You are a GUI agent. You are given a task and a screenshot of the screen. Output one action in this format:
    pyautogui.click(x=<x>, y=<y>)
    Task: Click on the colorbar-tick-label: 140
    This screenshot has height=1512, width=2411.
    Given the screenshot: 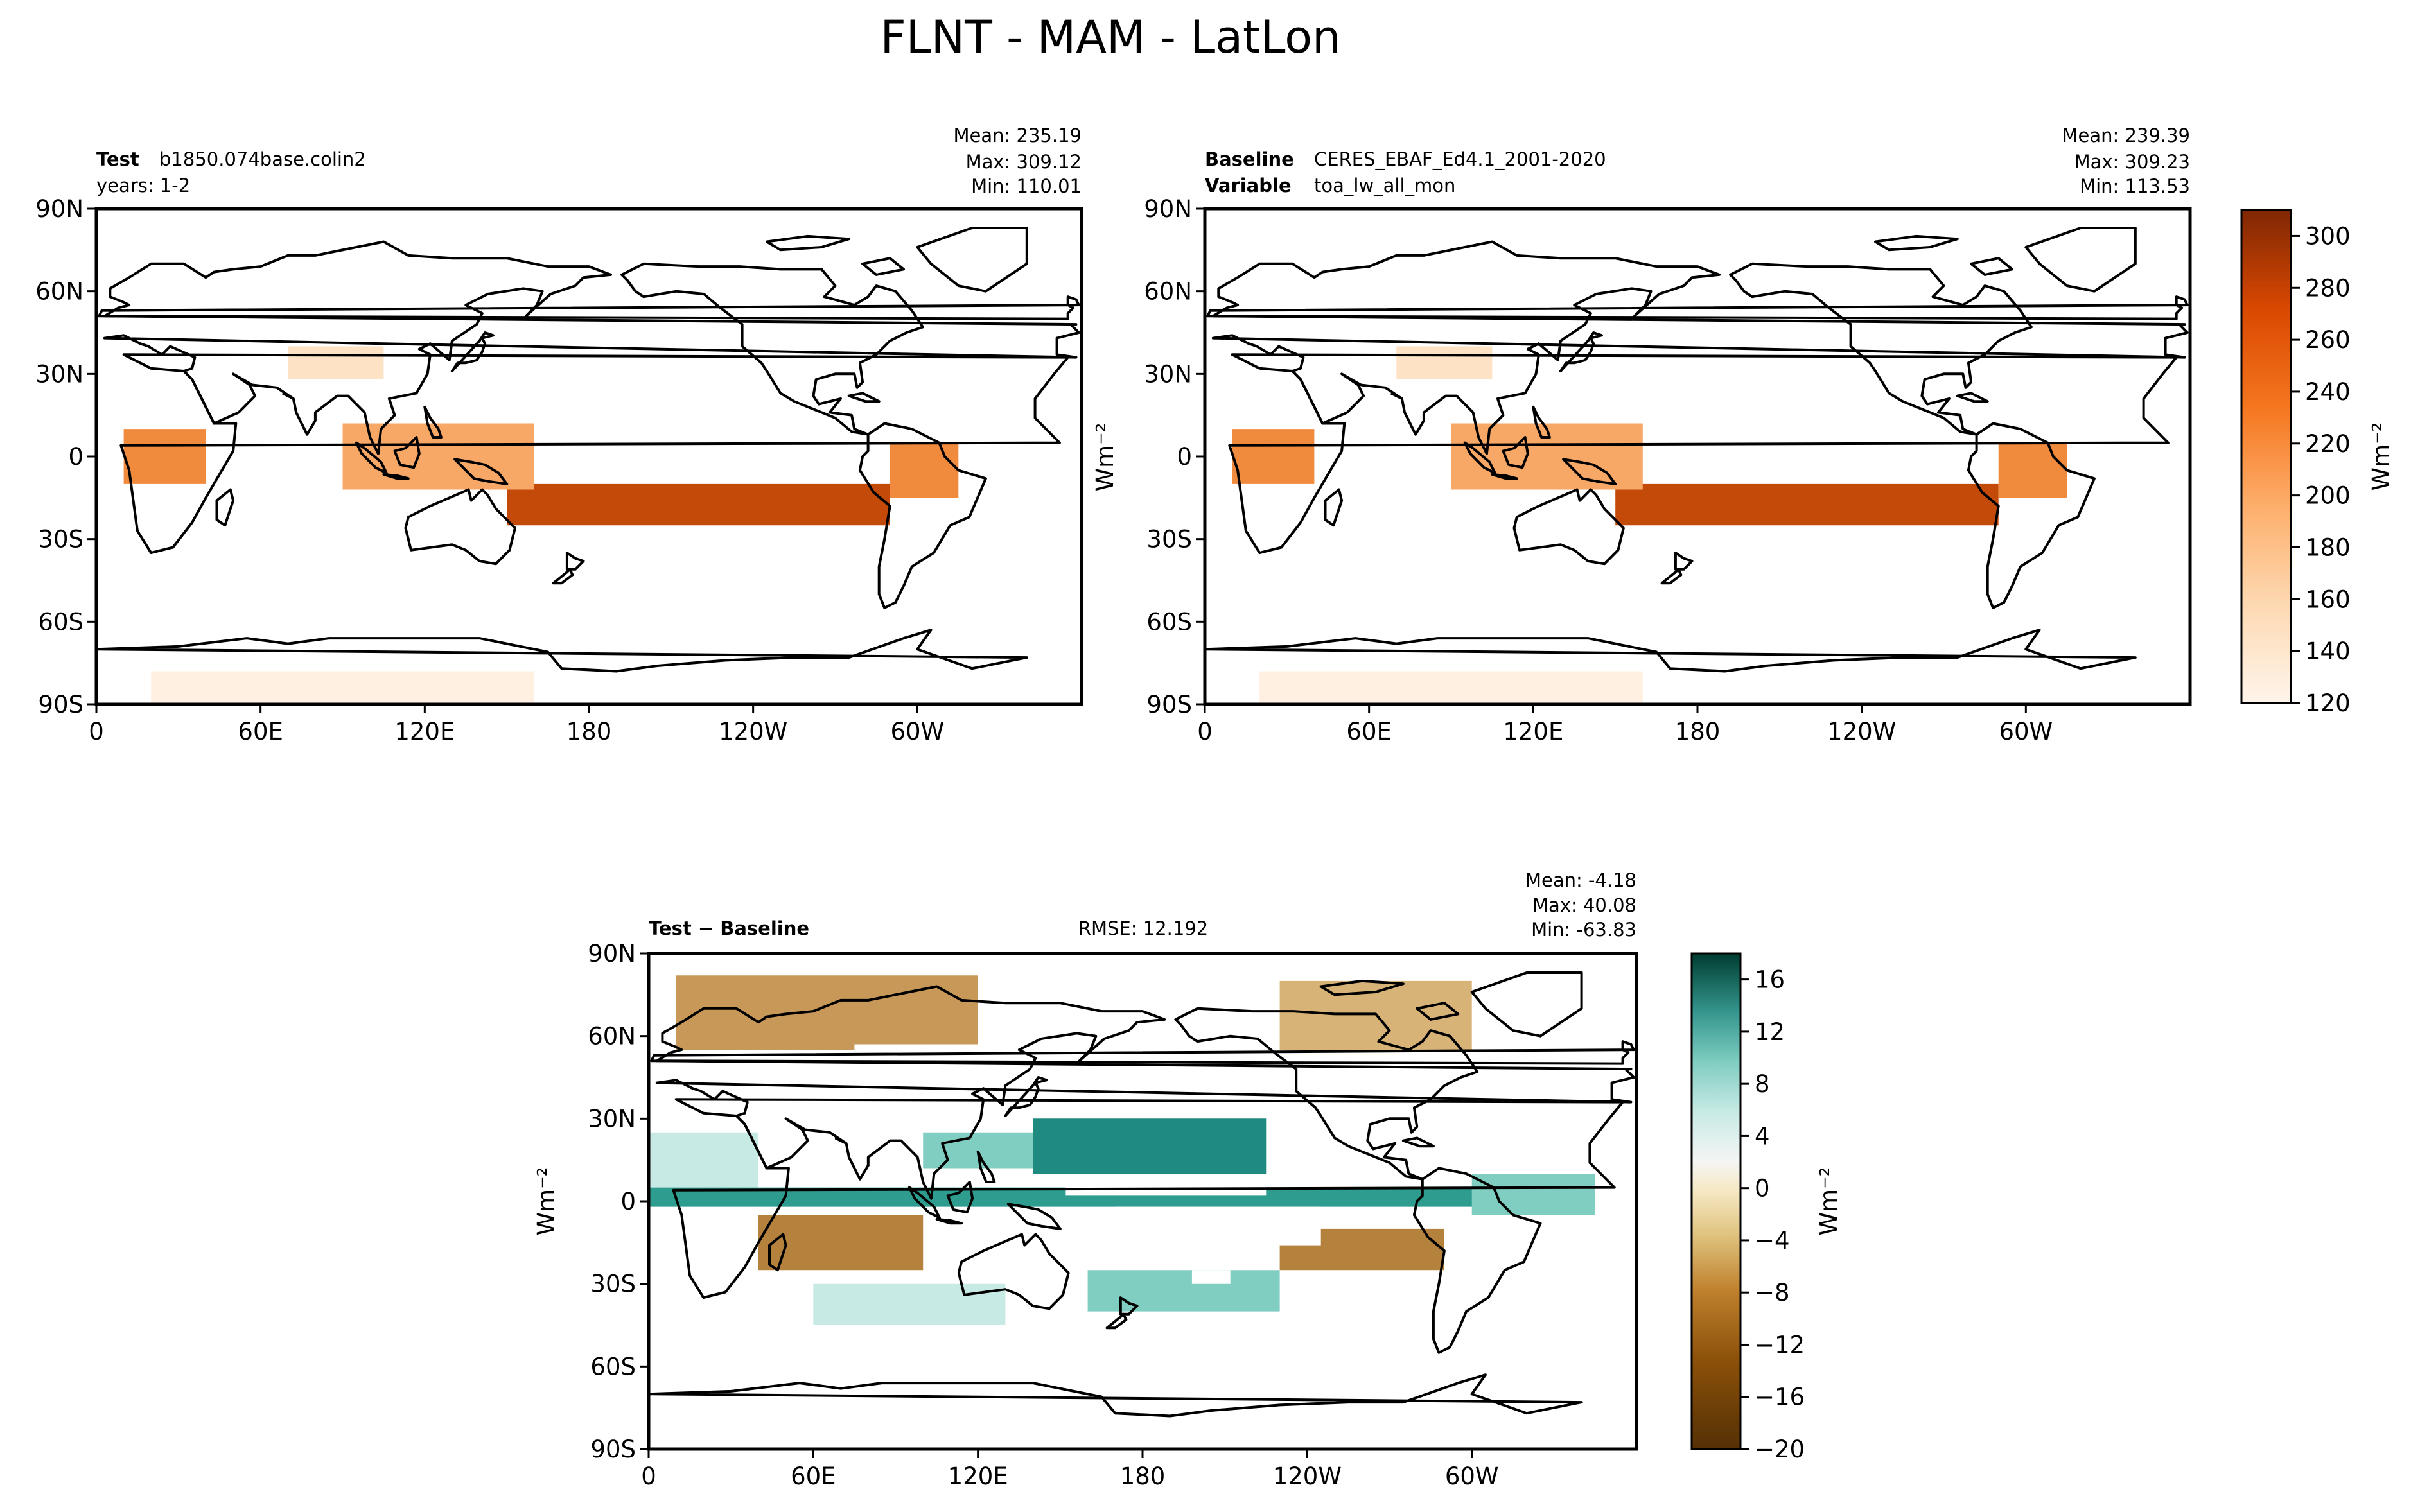 What is the action you would take?
    pyautogui.click(x=2328, y=651)
    